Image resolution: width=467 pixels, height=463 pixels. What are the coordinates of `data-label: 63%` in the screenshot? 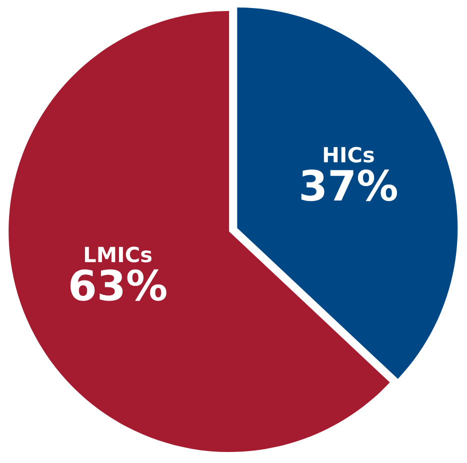 It's located at (118, 285).